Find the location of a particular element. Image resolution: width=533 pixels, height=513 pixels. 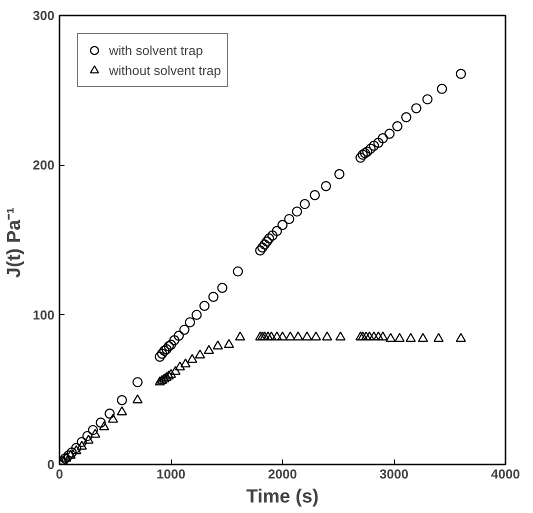

legend-label: with solvent trap is located at coordinates (156, 50).